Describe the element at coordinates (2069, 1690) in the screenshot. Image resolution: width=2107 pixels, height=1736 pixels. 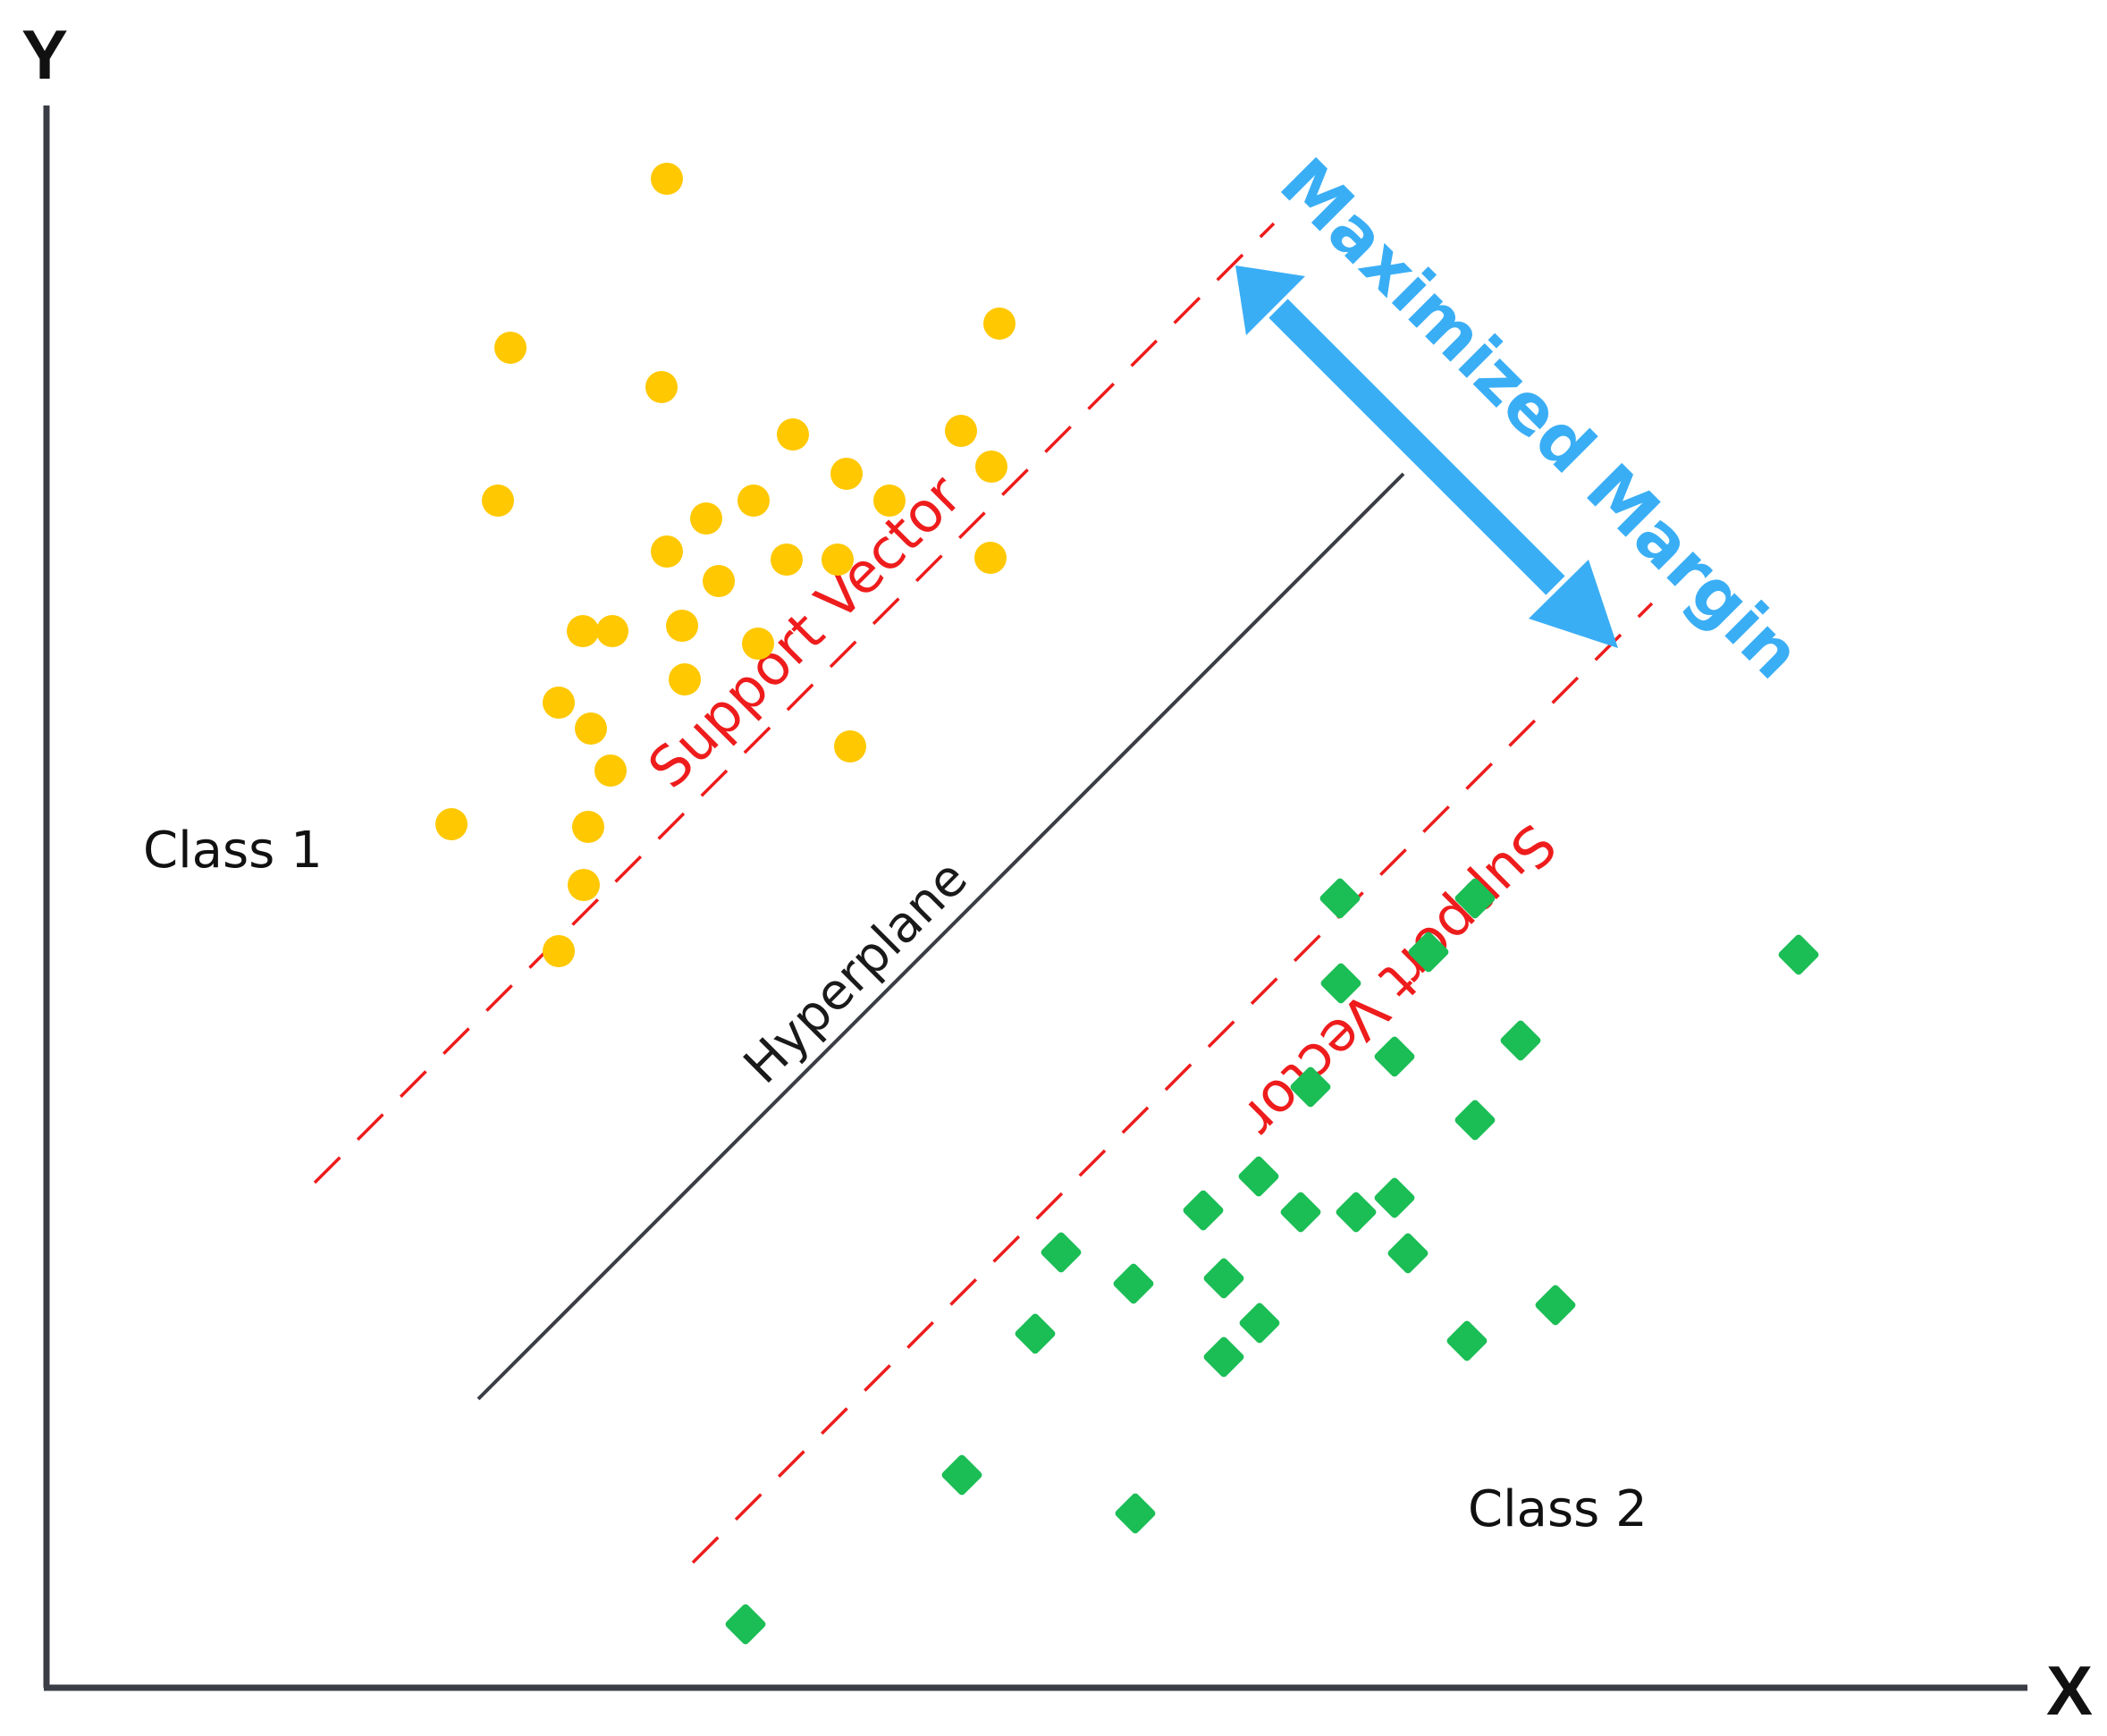
I see `x-axis-label: X` at that location.